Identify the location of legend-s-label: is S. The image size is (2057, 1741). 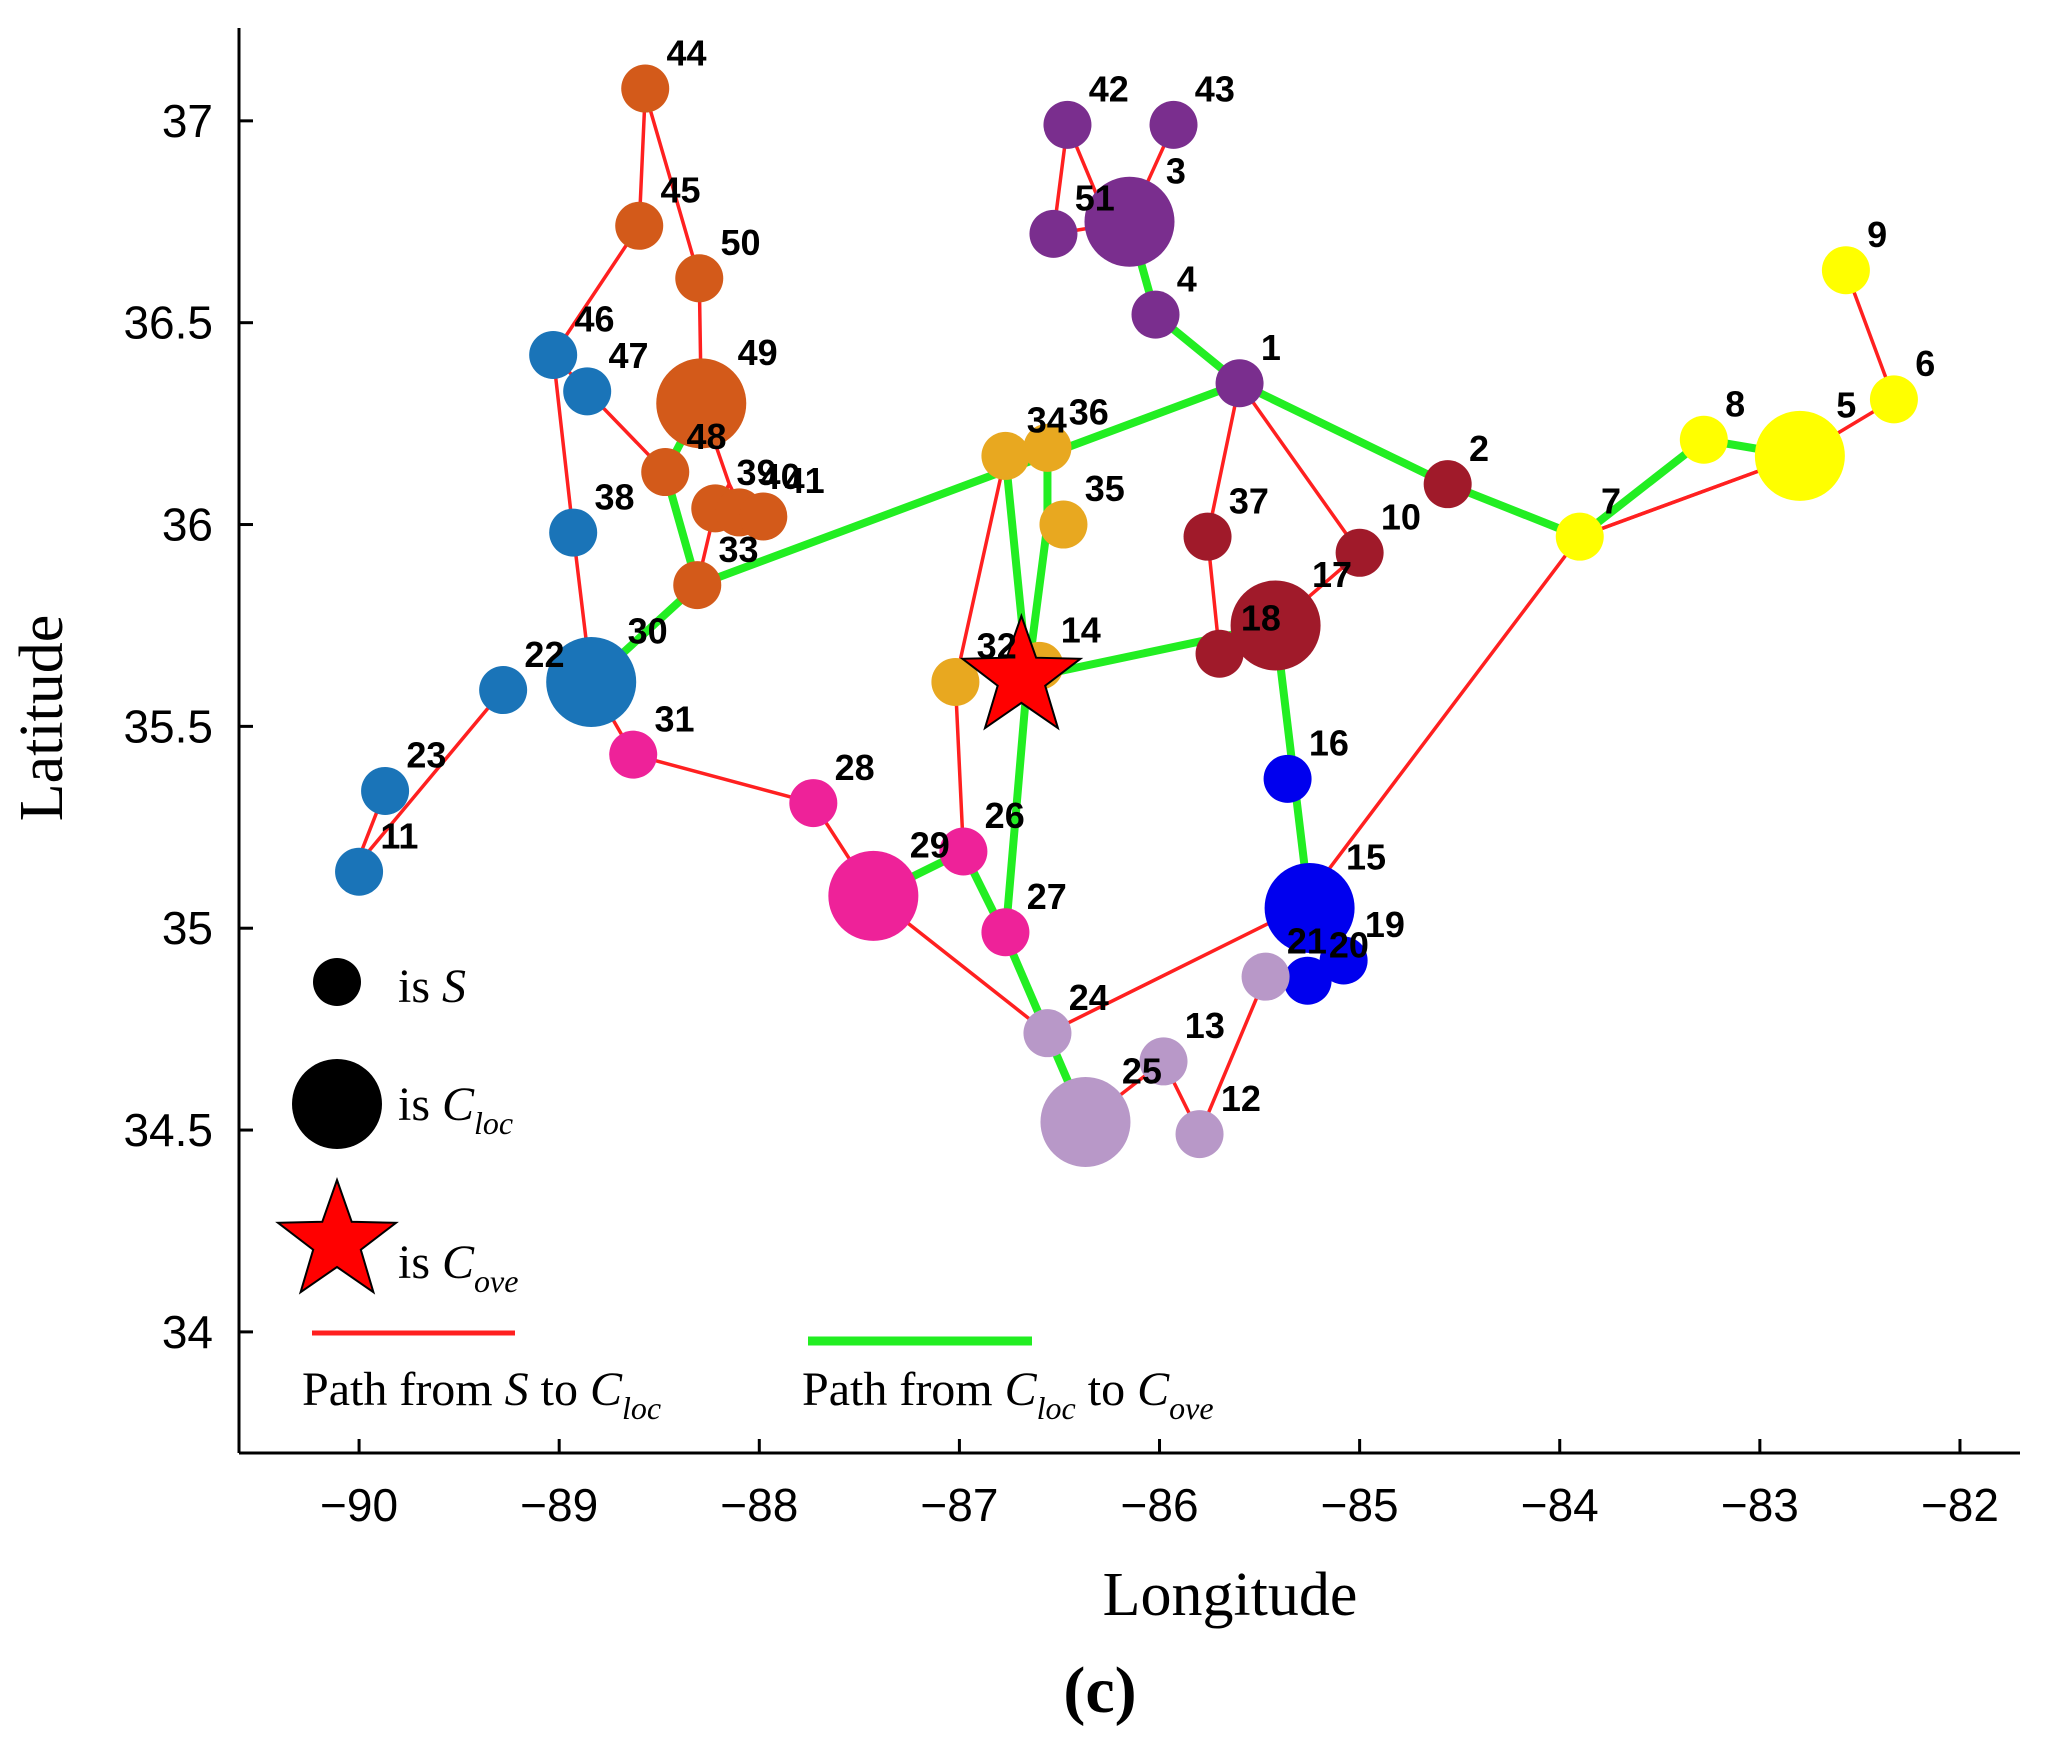
(432, 986).